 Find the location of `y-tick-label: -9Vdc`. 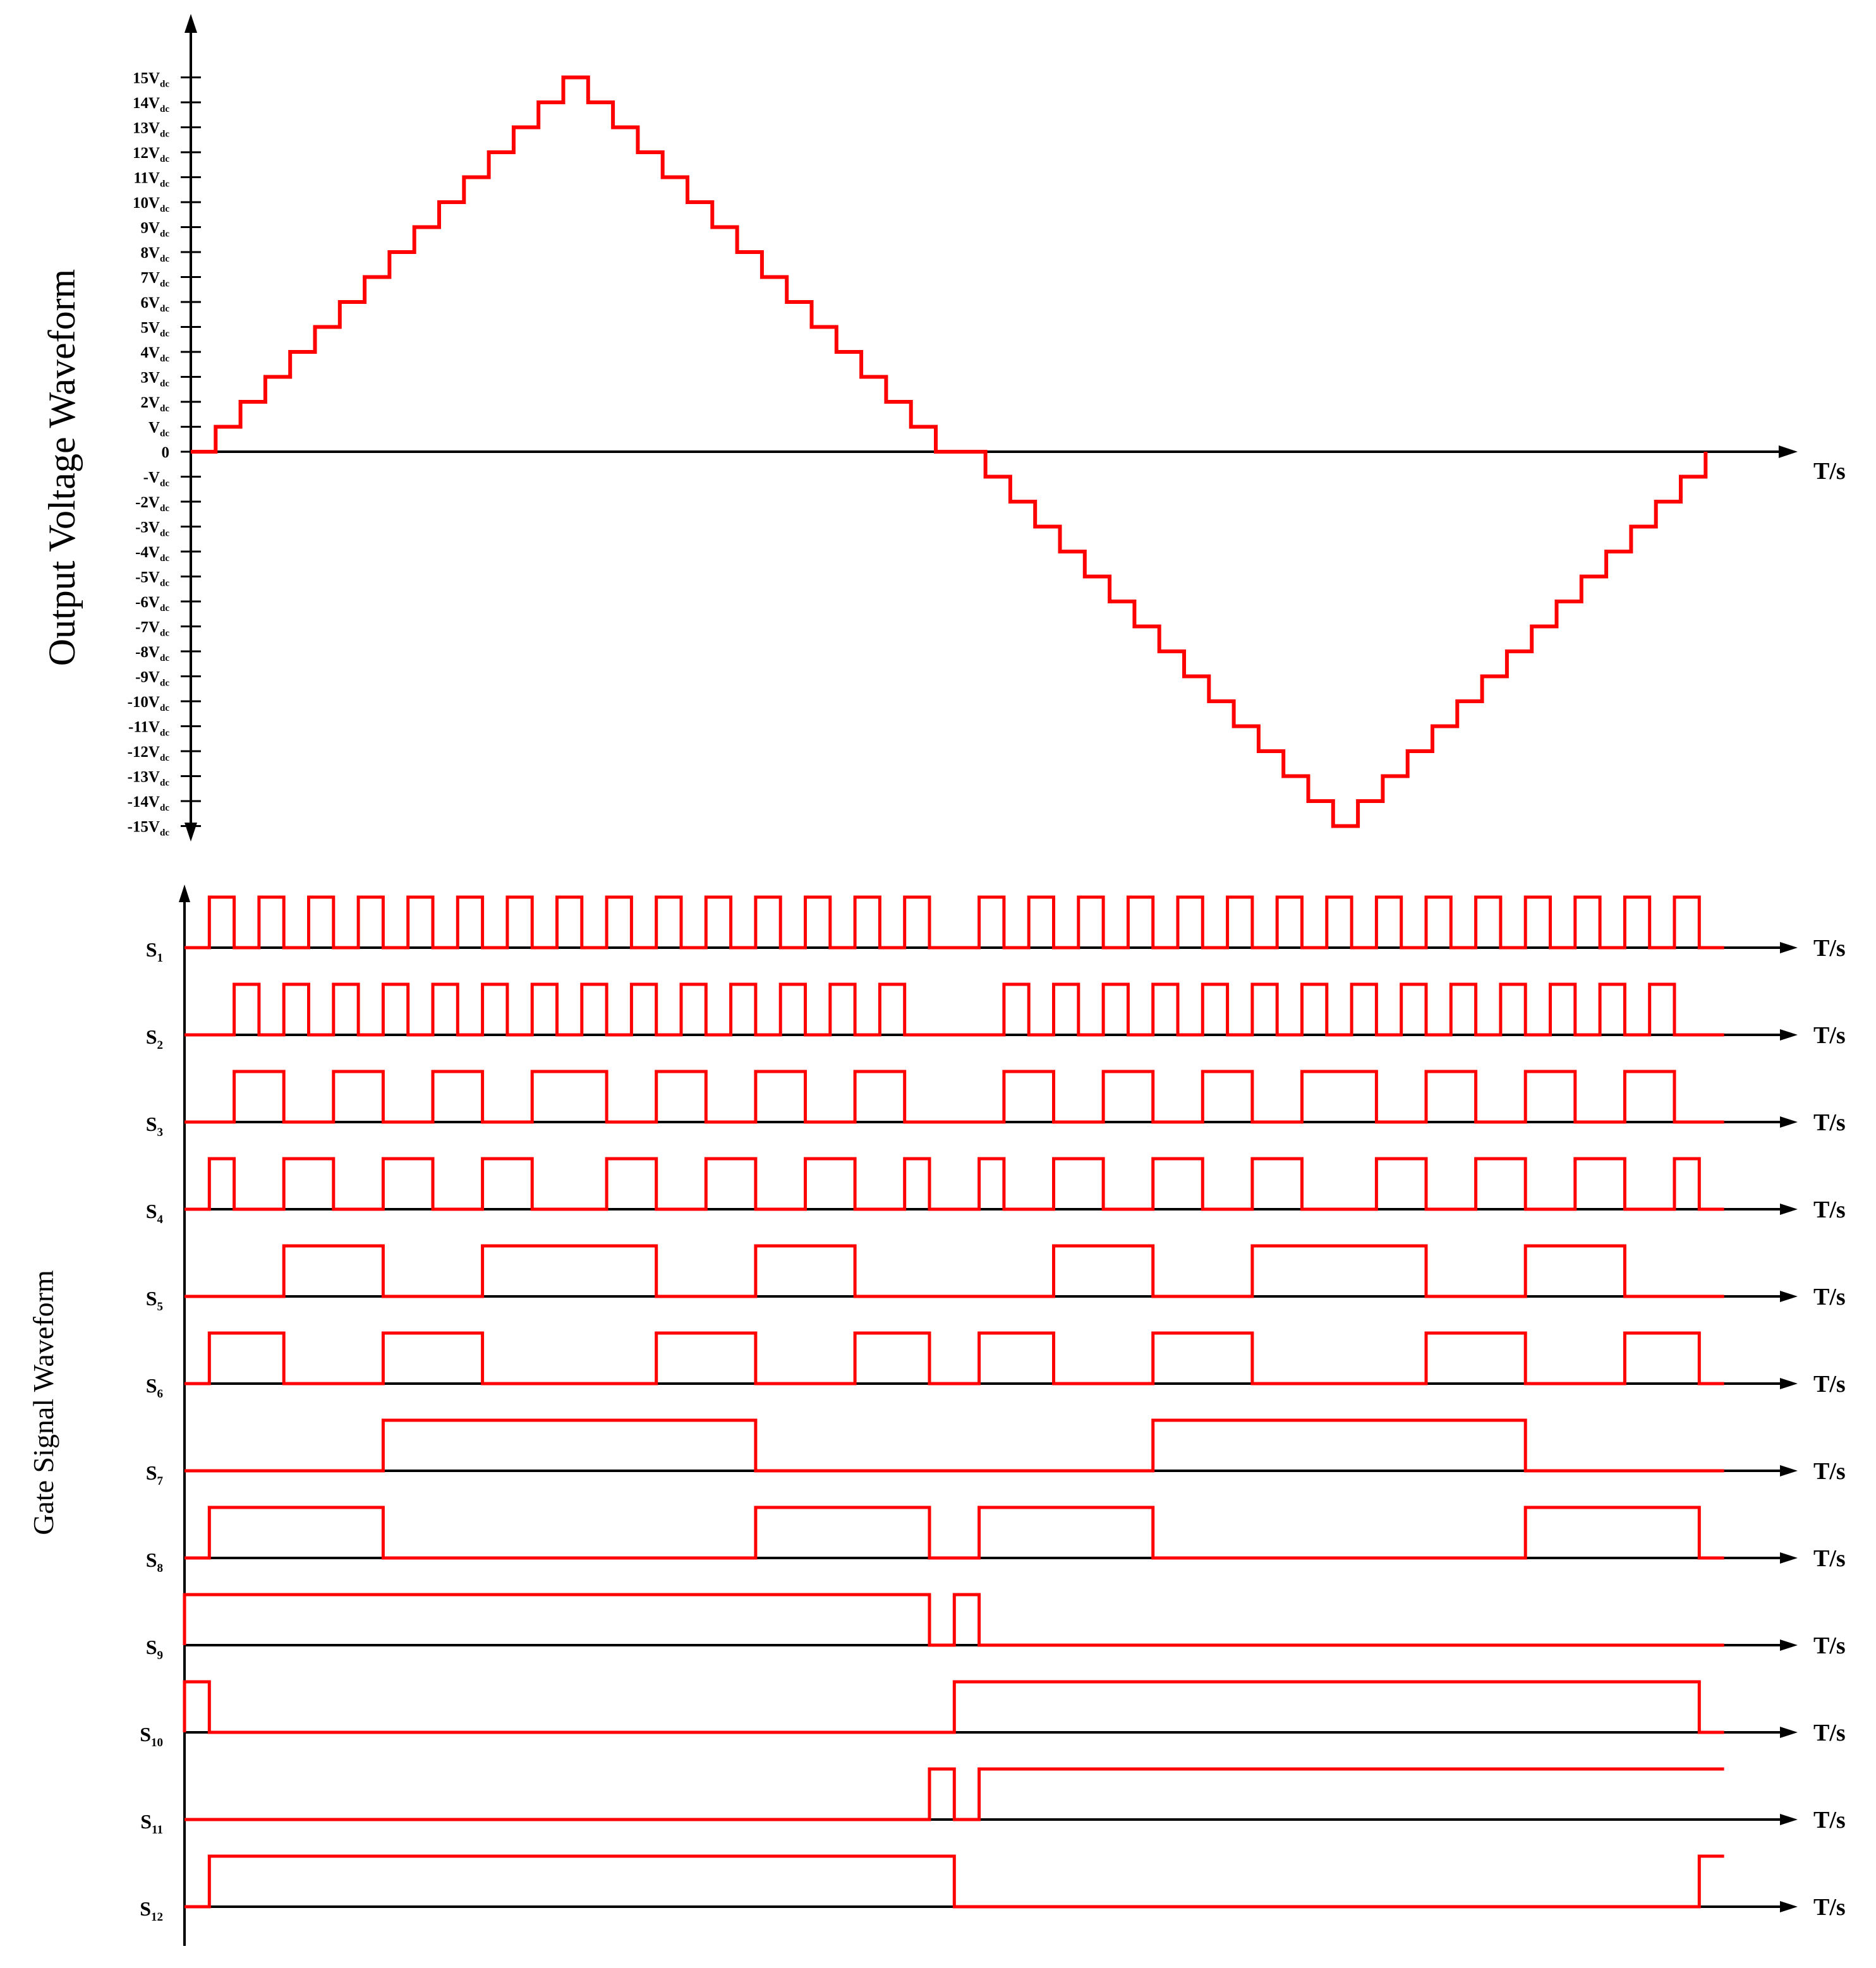

y-tick-label: -9Vdc is located at coordinates (152, 679).